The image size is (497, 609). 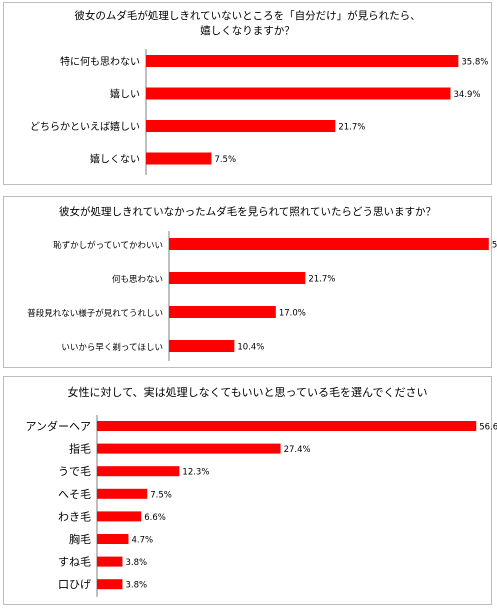 I want to click on chart-title-3-line-1: 女性に対して、実は処理しなくてもいいと思っている毛を選んでください, so click(x=247, y=392).